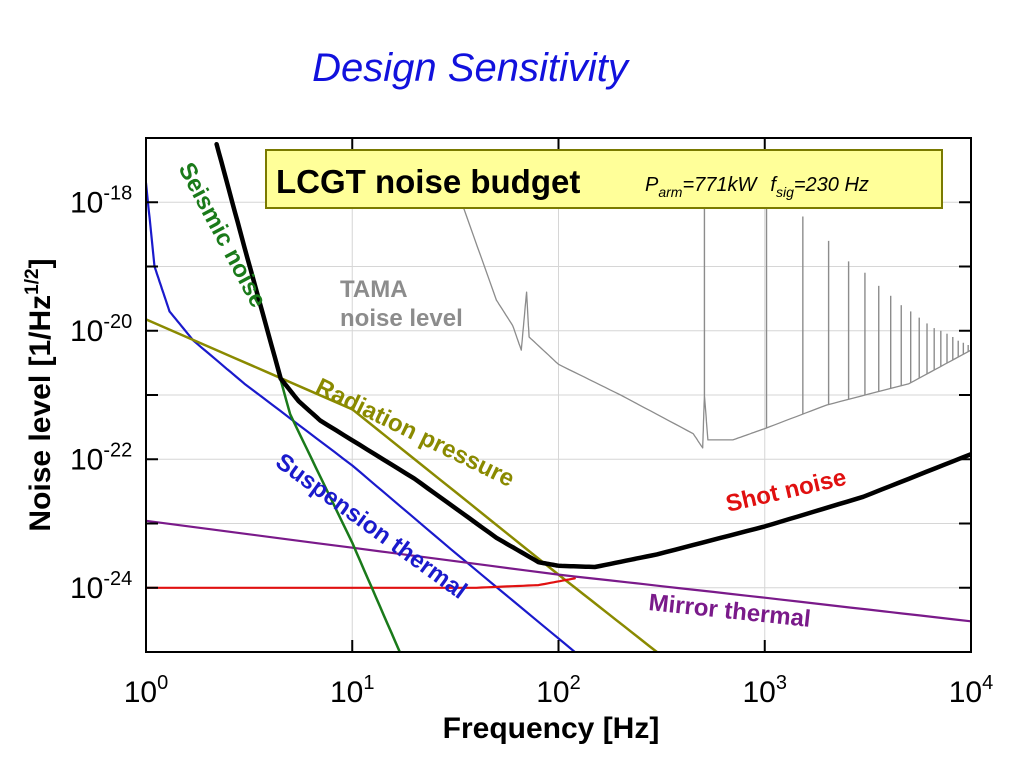 The height and width of the screenshot is (768, 1024). I want to click on subtitle-p: P, so click(652, 185).